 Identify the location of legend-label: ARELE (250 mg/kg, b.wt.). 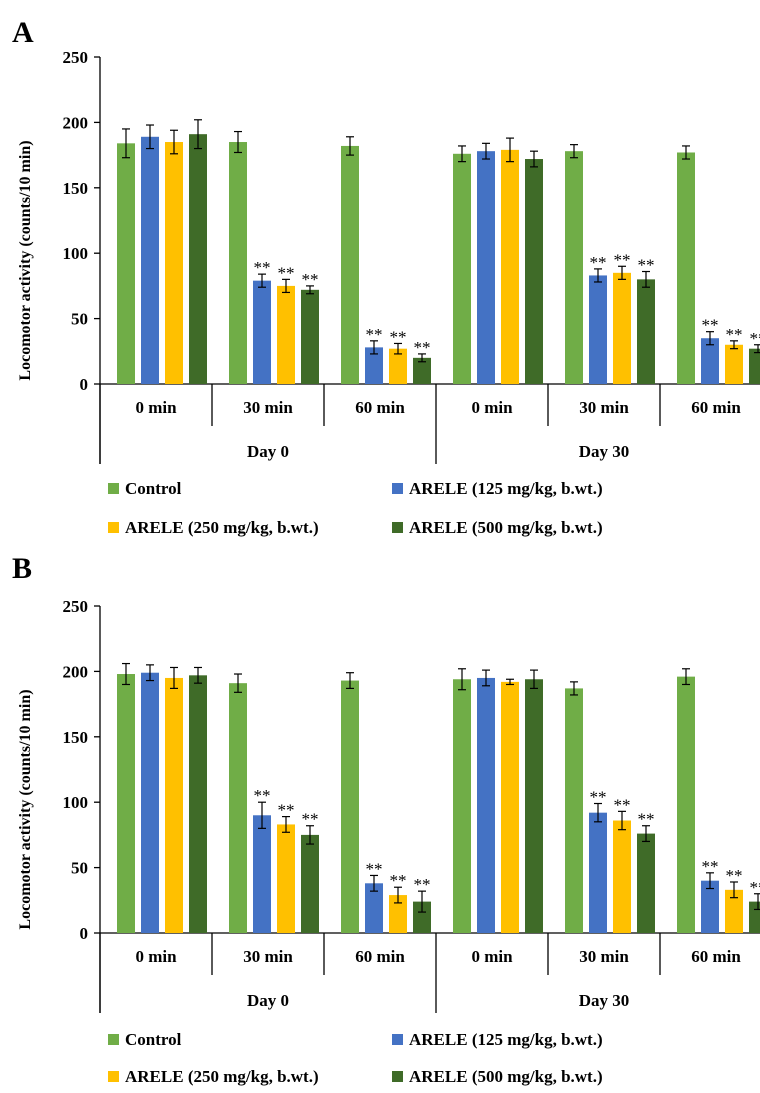
(222, 1076).